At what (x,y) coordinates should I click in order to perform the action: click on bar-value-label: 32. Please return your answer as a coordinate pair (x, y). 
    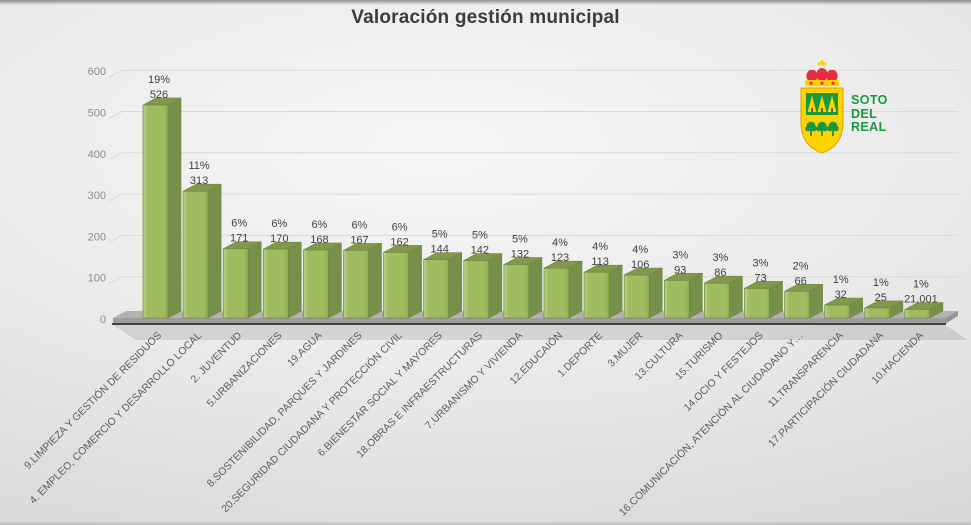
    Looking at the image, I should click on (841, 295).